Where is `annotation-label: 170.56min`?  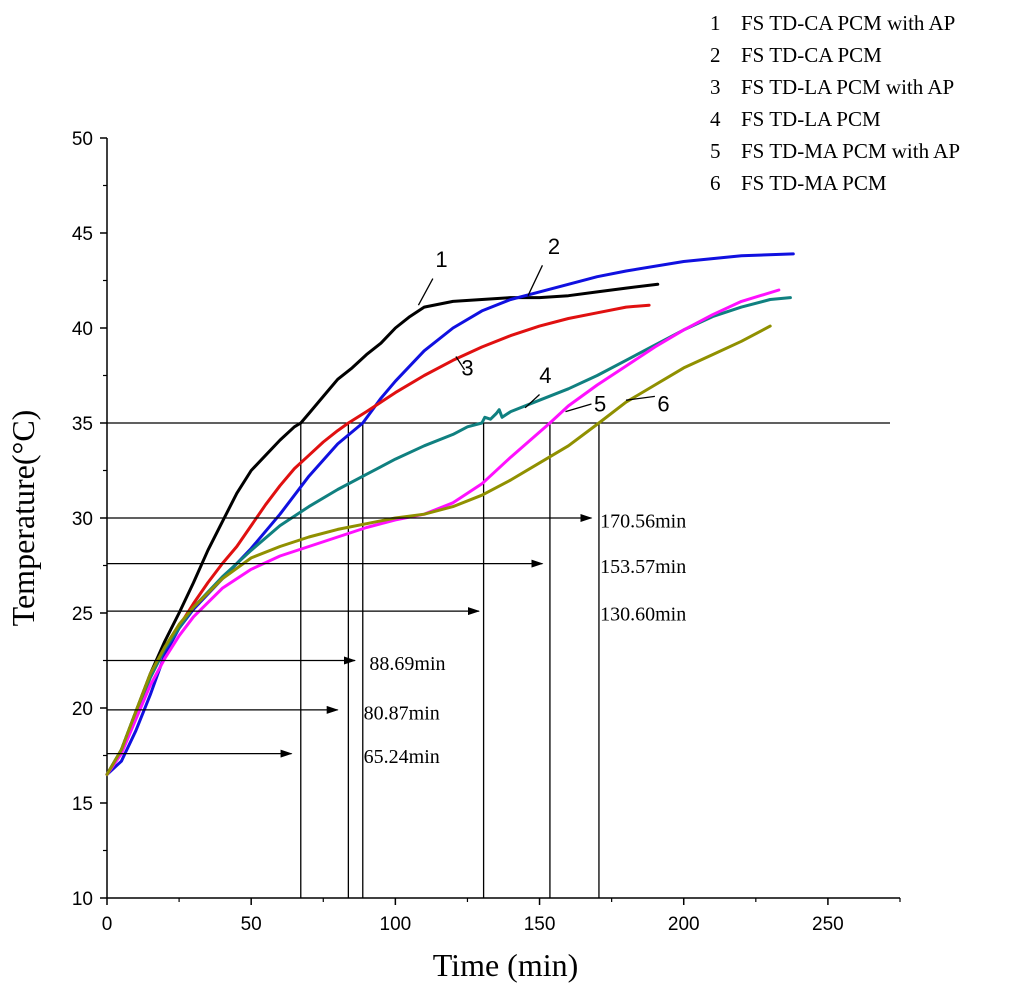
annotation-label: 170.56min is located at coordinates (643, 522).